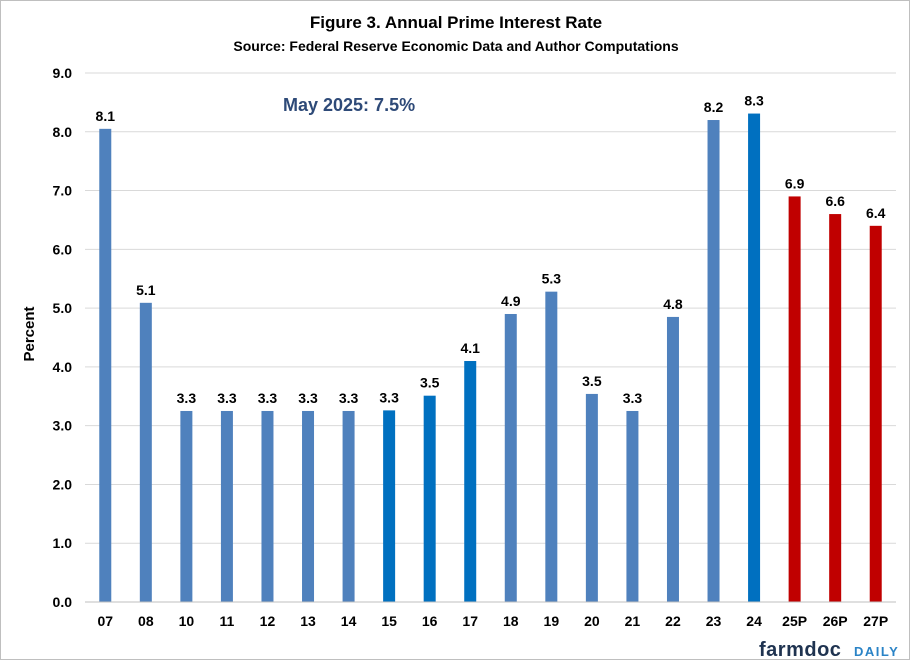 The image size is (910, 661). What do you see at coordinates (835, 201) in the screenshot?
I see `data-label: 6.6` at bounding box center [835, 201].